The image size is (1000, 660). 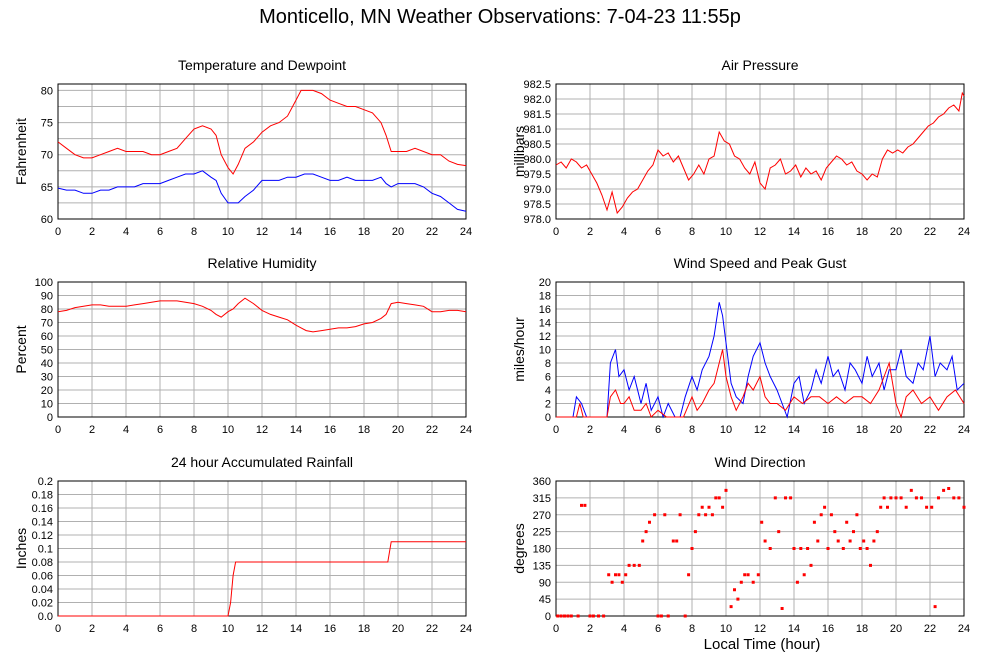 What do you see at coordinates (760, 548) in the screenshot?
I see `direction-frame` at bounding box center [760, 548].